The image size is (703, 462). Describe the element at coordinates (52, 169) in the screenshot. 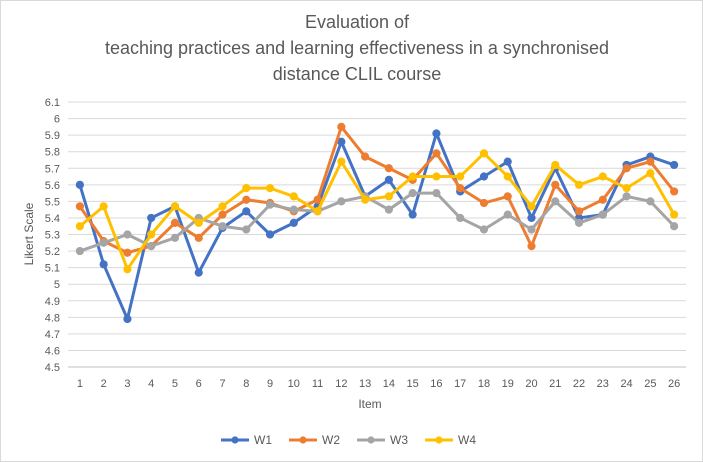

I see `y-tick-label-5.7: 5.7` at that location.